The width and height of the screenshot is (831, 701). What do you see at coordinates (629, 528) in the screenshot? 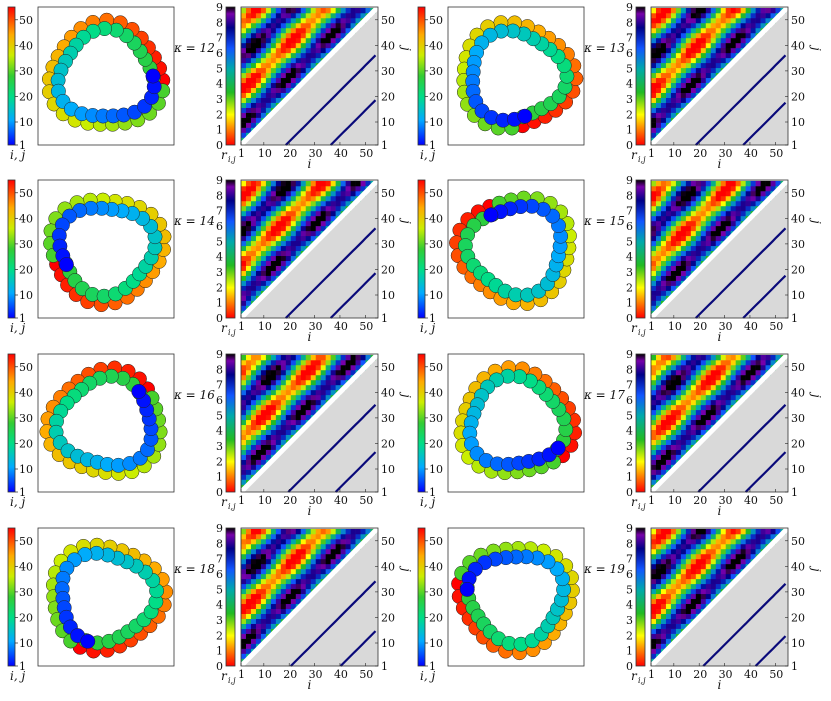
I see `distance-colorbar-tick-label: 9` at bounding box center [629, 528].